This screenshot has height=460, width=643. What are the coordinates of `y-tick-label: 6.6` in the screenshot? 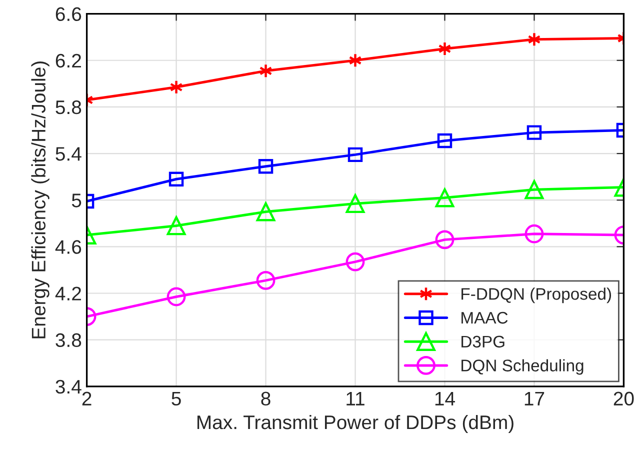 It's located at (69, 14).